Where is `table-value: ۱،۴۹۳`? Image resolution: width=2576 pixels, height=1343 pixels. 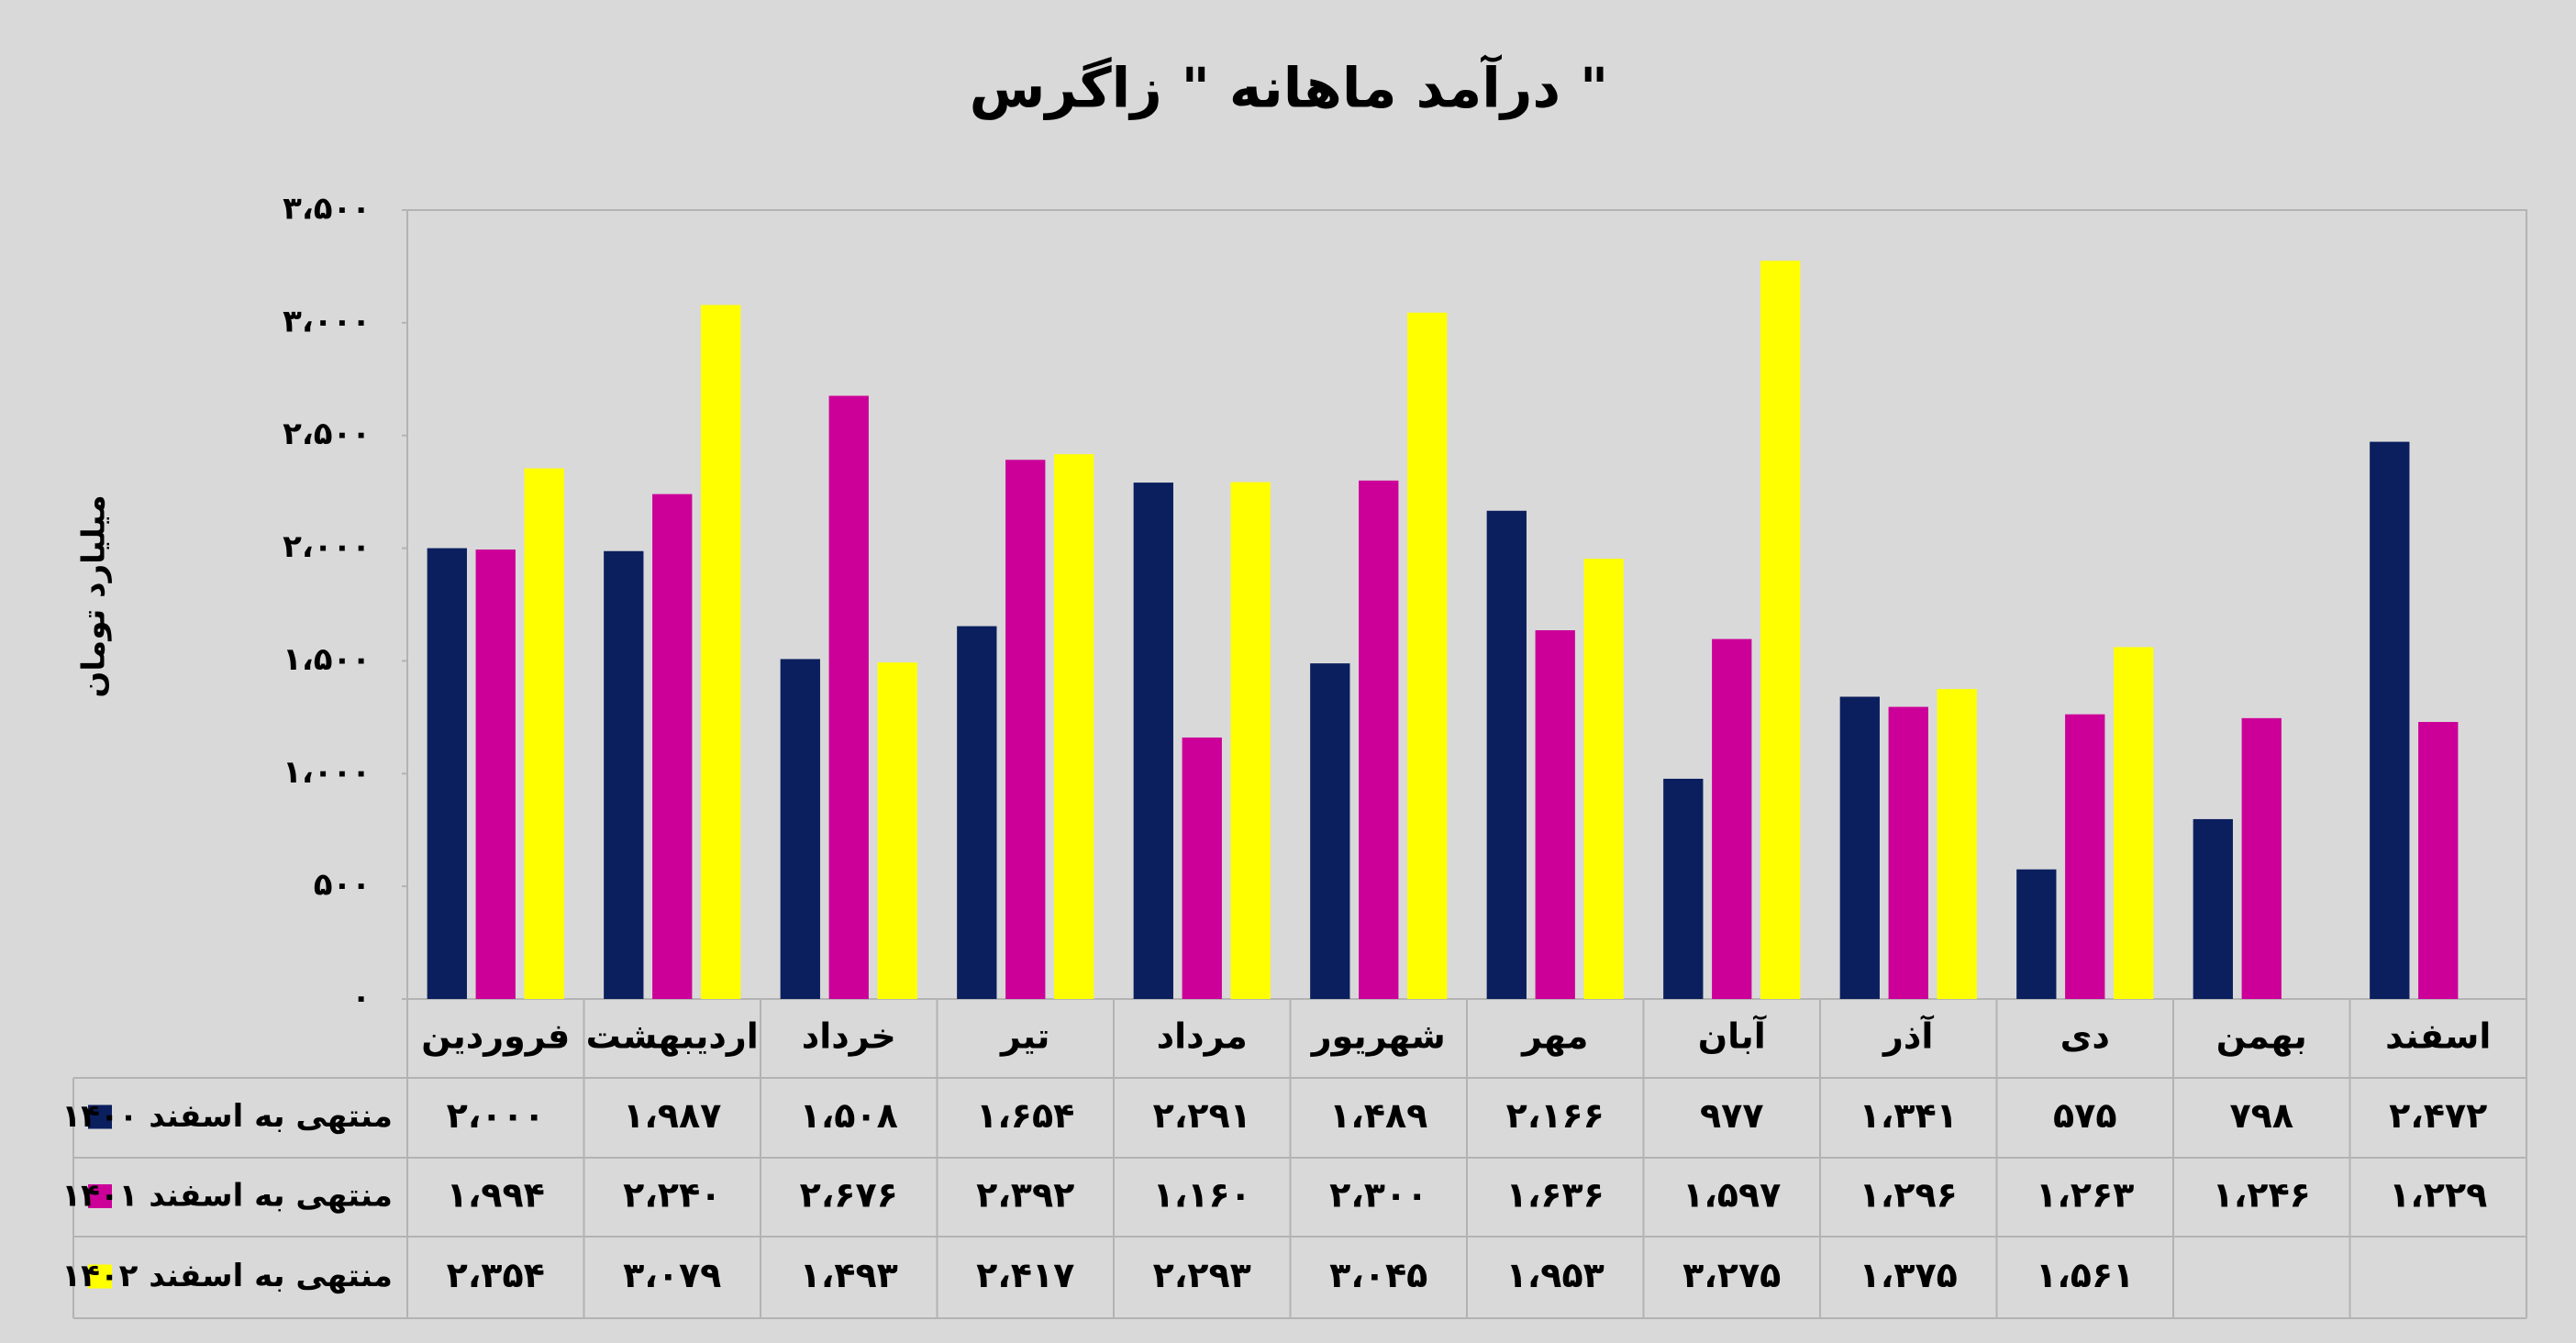 table-value: ۱،۴۹۳ is located at coordinates (849, 1275).